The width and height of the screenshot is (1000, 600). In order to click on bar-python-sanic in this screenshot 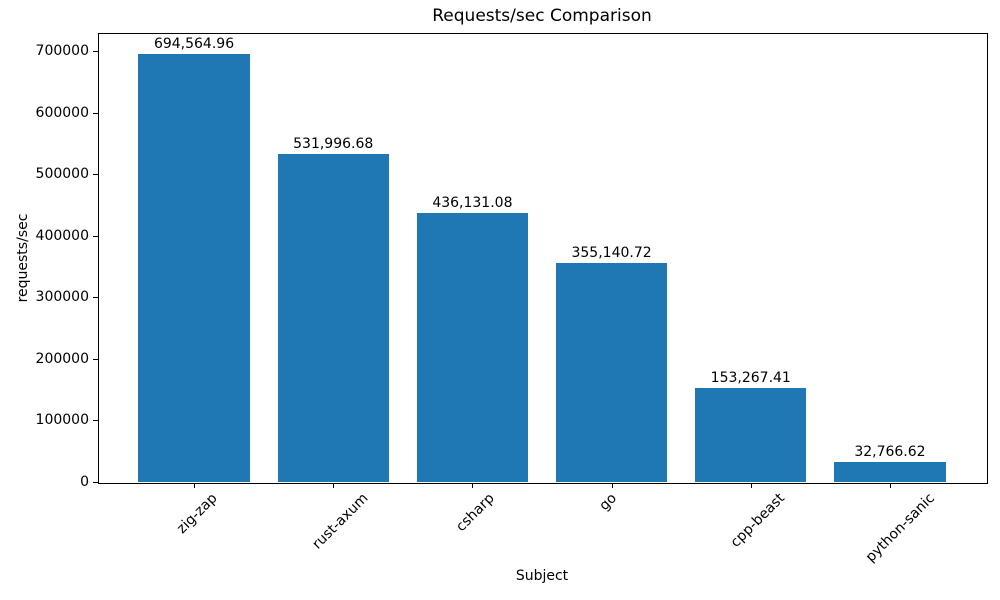, I will do `click(890, 471)`.